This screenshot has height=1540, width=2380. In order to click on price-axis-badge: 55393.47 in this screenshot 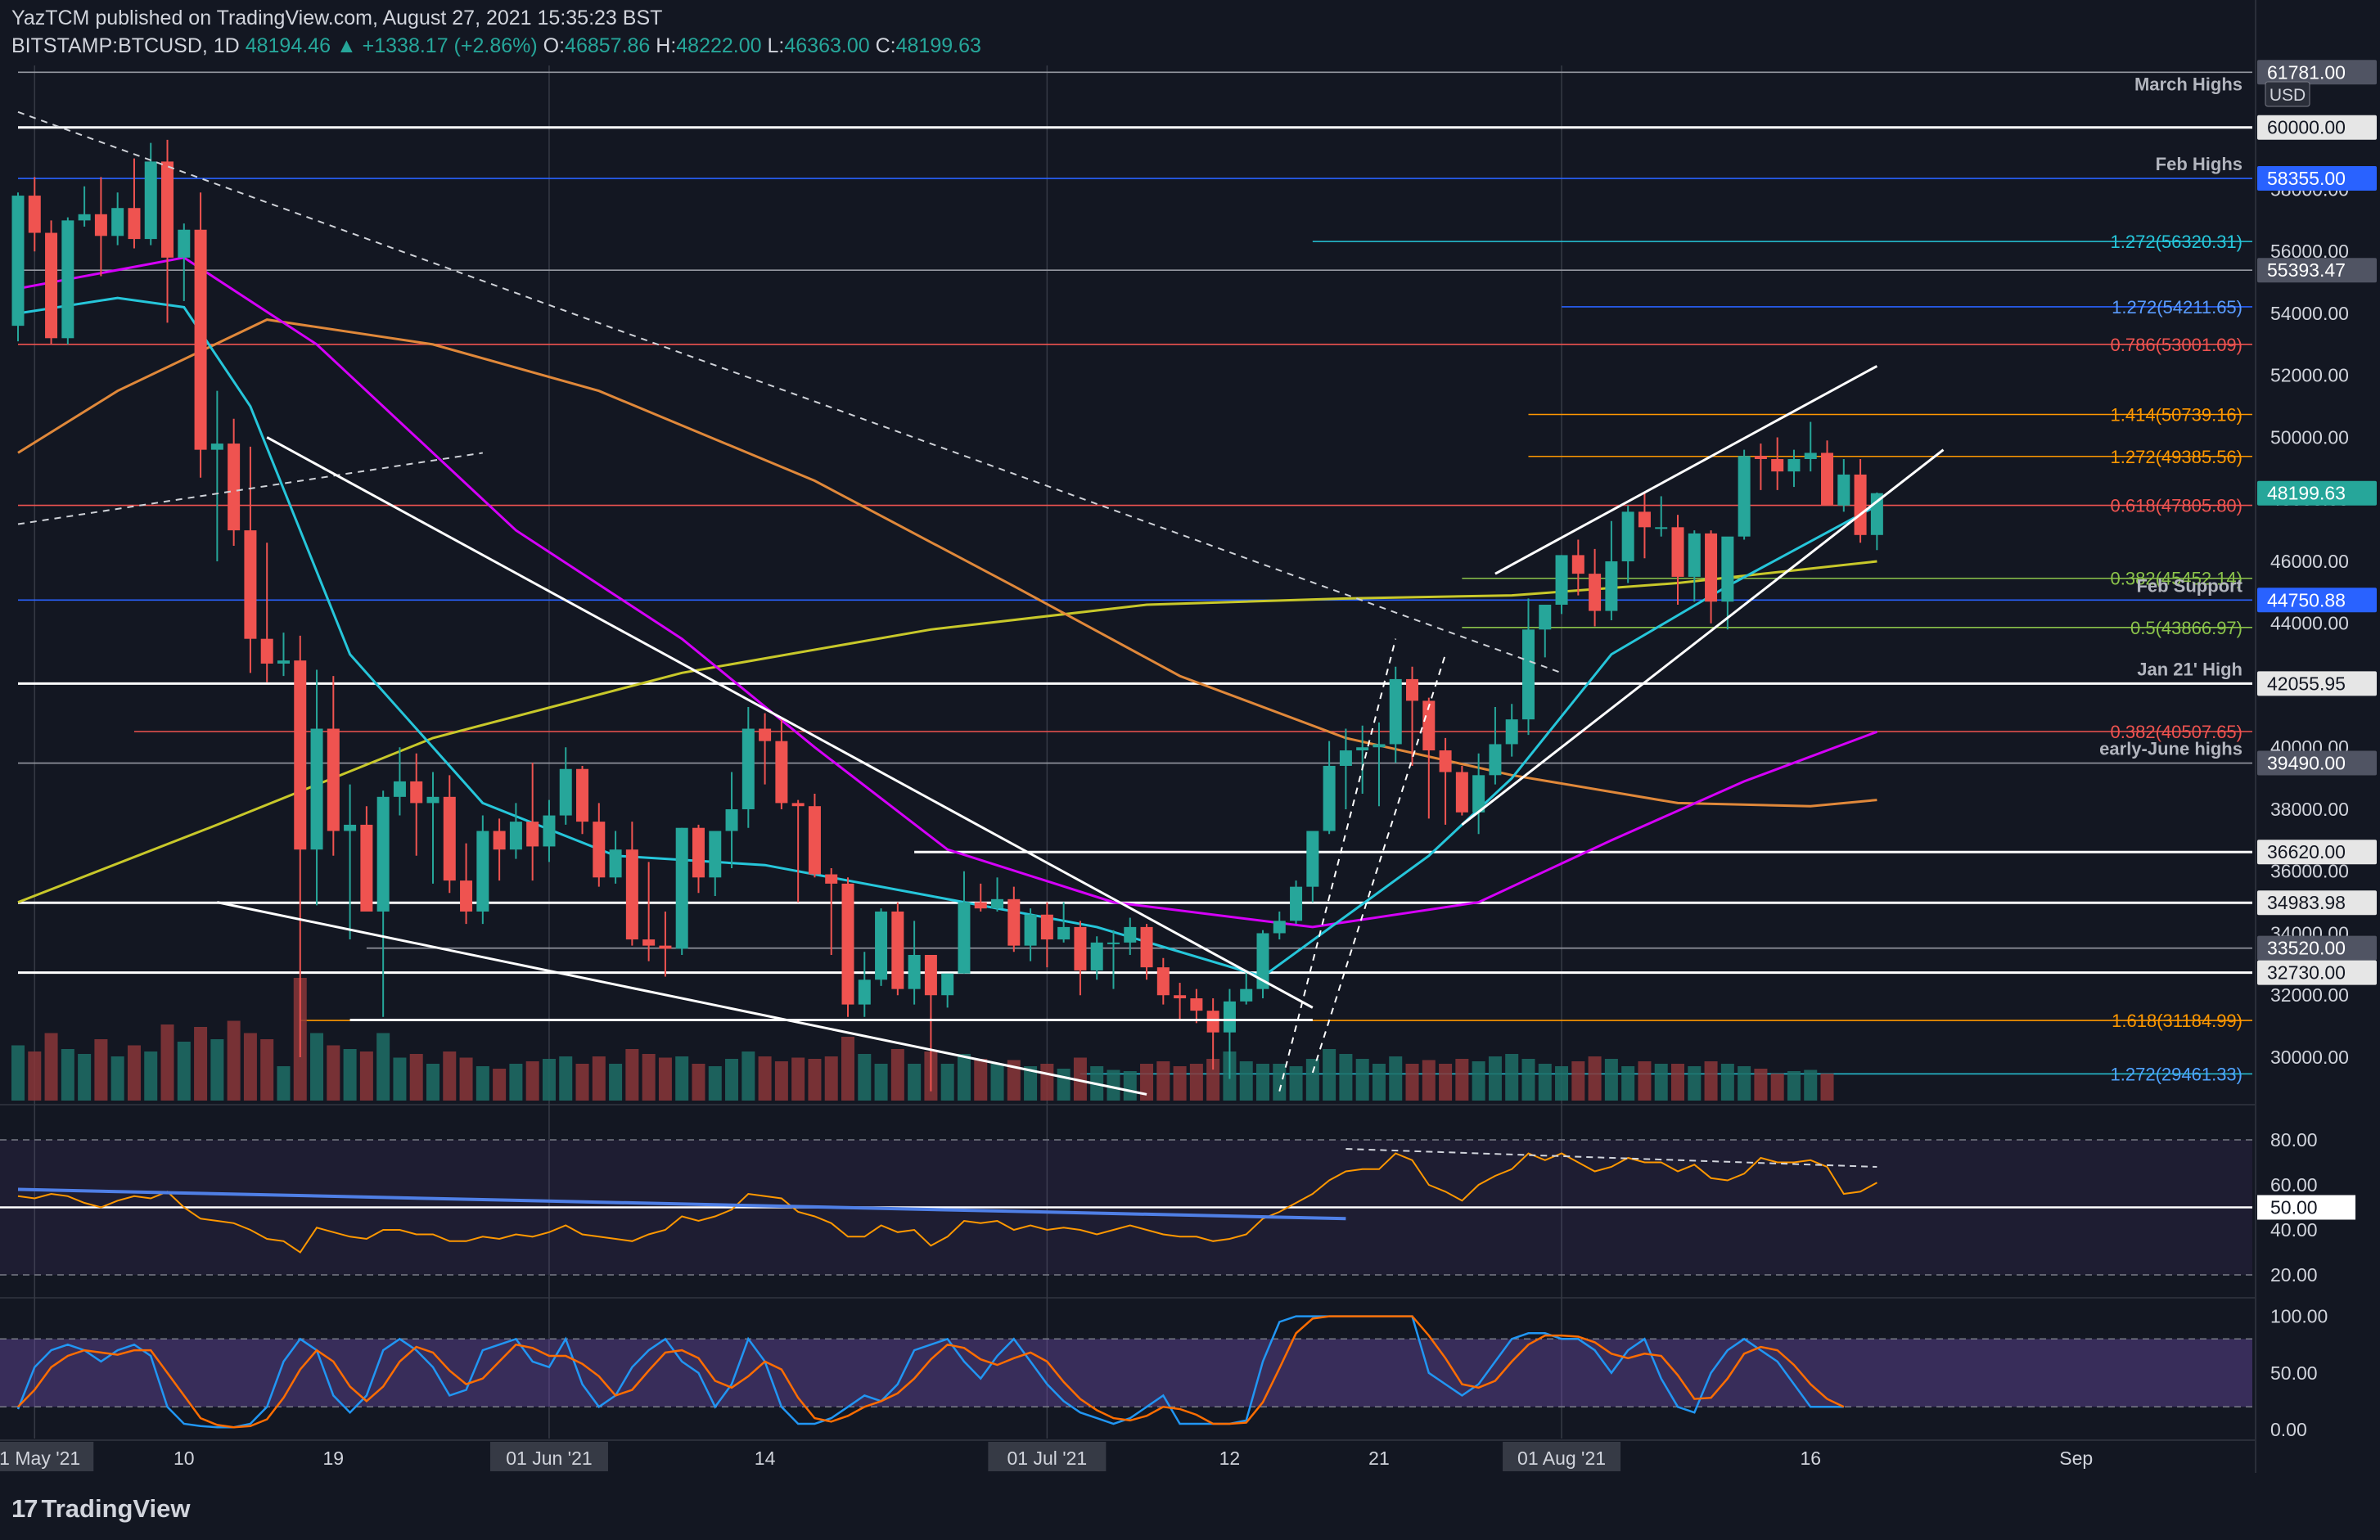, I will do `click(2306, 270)`.